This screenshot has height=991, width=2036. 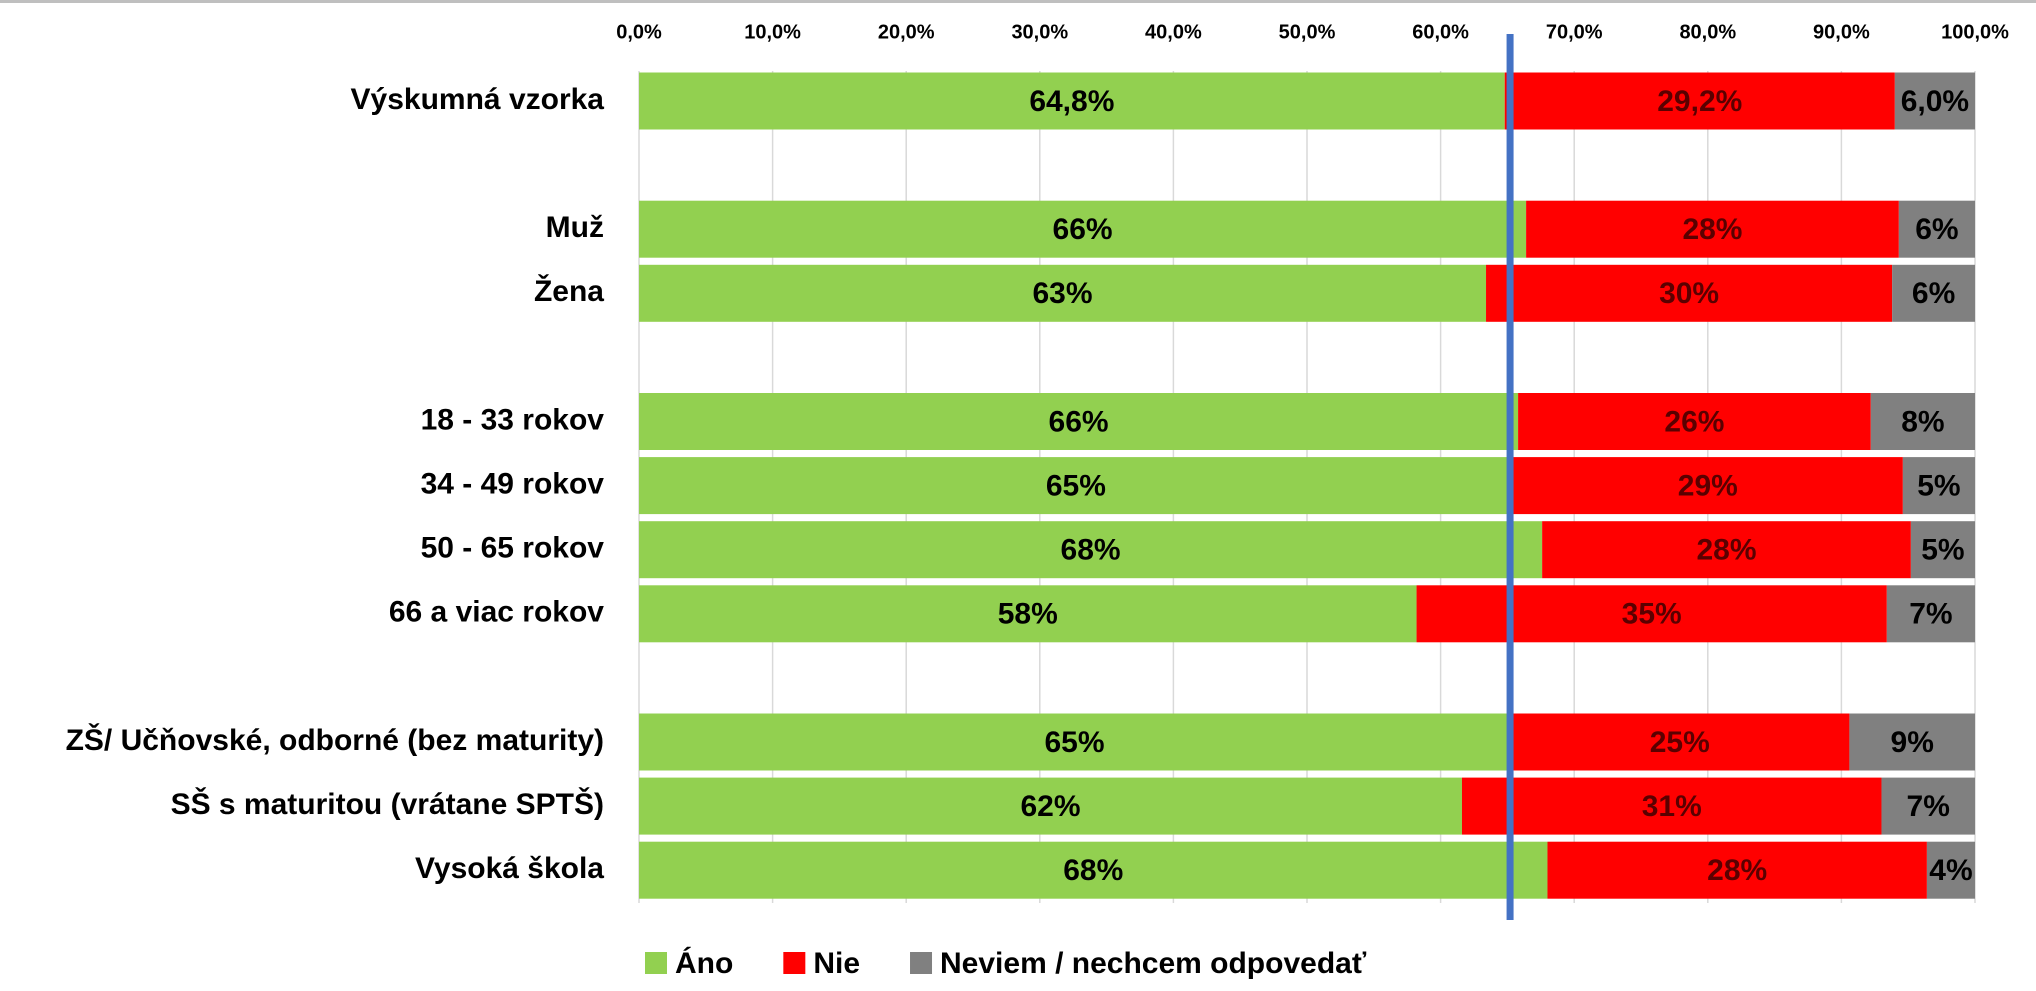 I want to click on data-label: 30%, so click(x=1689, y=293).